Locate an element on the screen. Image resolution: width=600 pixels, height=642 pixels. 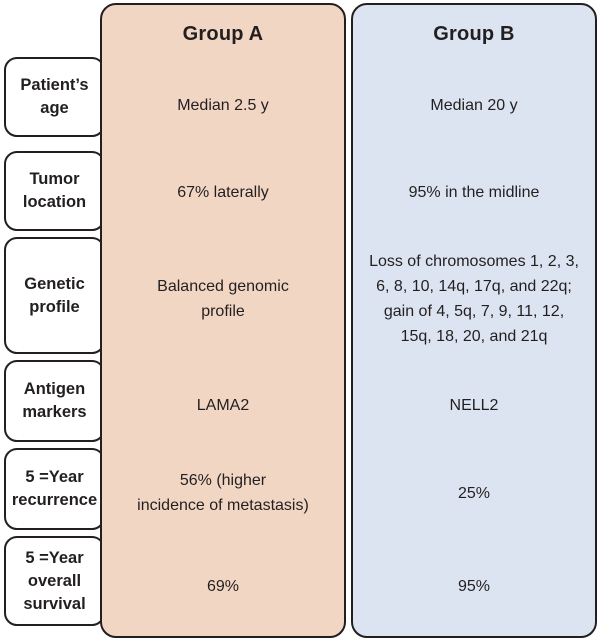
row-label-antigen-markers: Antigen markers is located at coordinates (54, 401).